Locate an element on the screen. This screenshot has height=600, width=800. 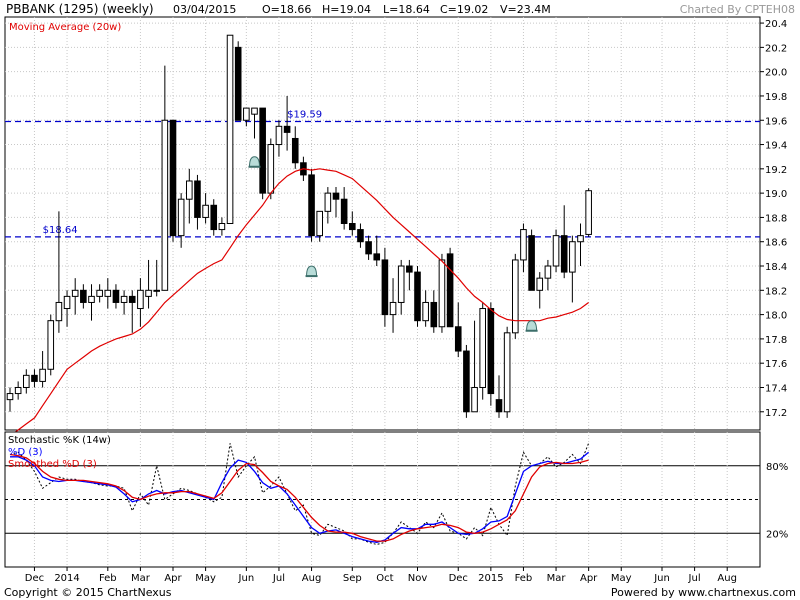
time-tick-label: Jun is located at coordinates (246, 578).